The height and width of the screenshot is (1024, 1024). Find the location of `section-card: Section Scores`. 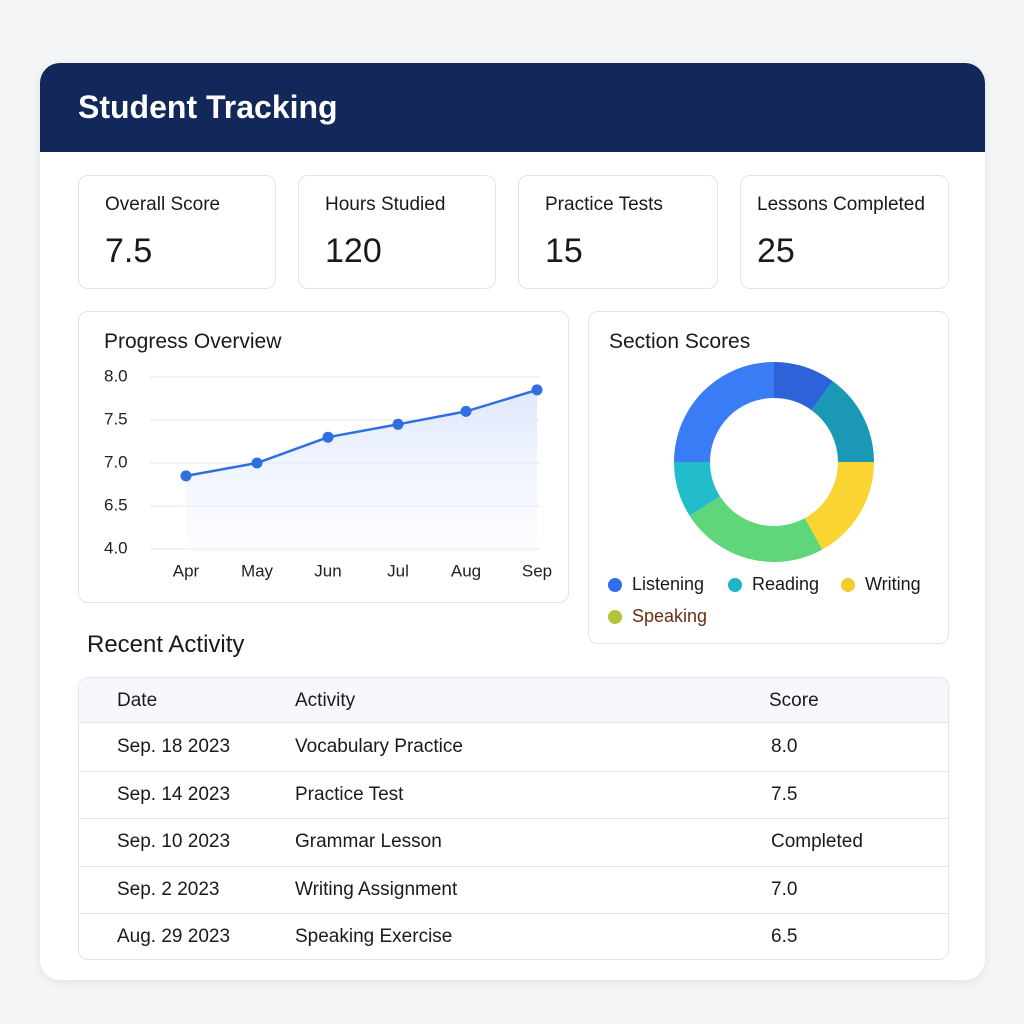

section-card: Section Scores is located at coordinates (768, 477).